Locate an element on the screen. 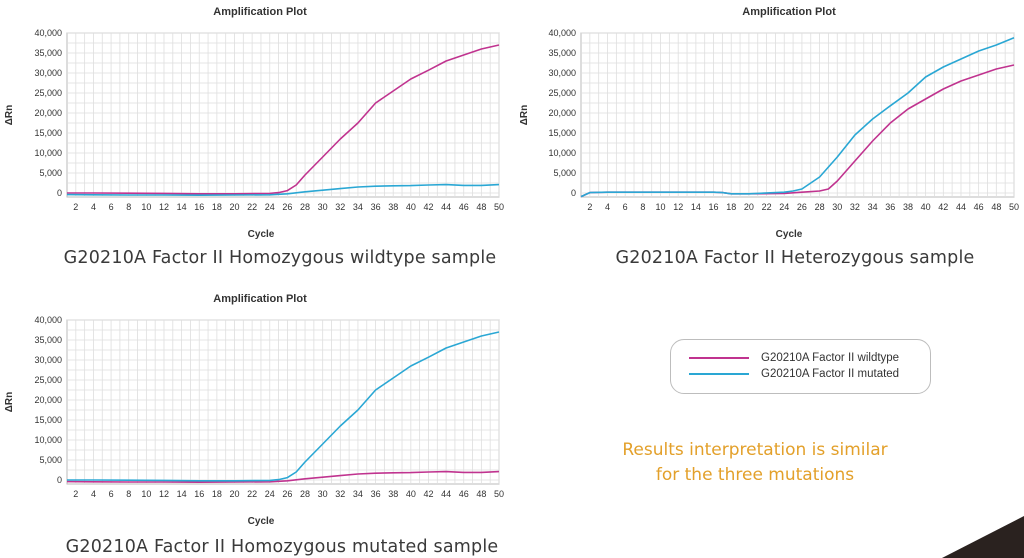  corner-decoration is located at coordinates (983, 537).